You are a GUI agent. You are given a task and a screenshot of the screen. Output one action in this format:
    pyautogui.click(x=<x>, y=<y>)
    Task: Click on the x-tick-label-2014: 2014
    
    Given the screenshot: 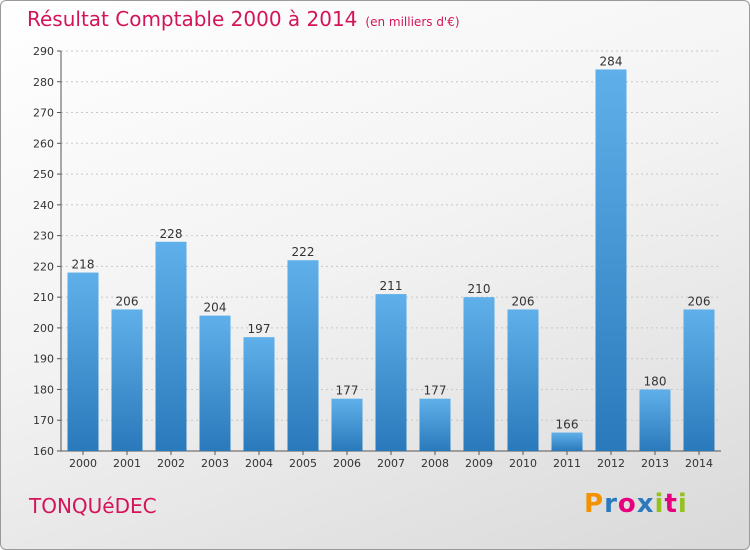 What is the action you would take?
    pyautogui.click(x=699, y=463)
    